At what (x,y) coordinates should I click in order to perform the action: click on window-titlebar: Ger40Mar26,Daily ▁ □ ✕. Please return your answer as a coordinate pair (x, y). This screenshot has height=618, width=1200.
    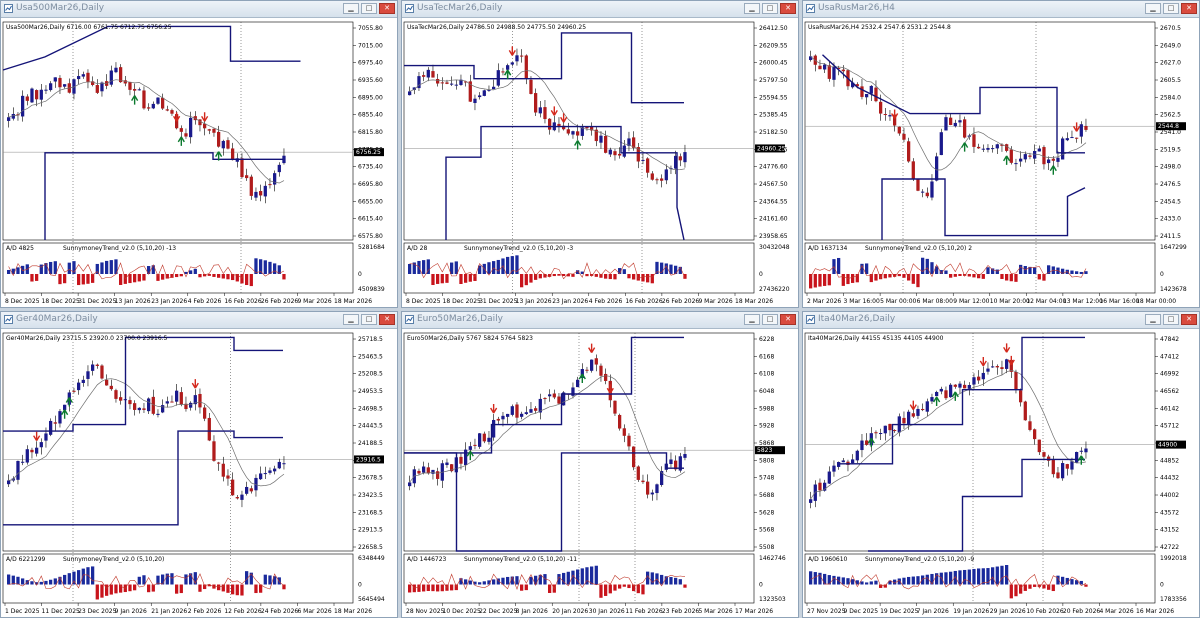
    Looking at the image, I should click on (199, 320).